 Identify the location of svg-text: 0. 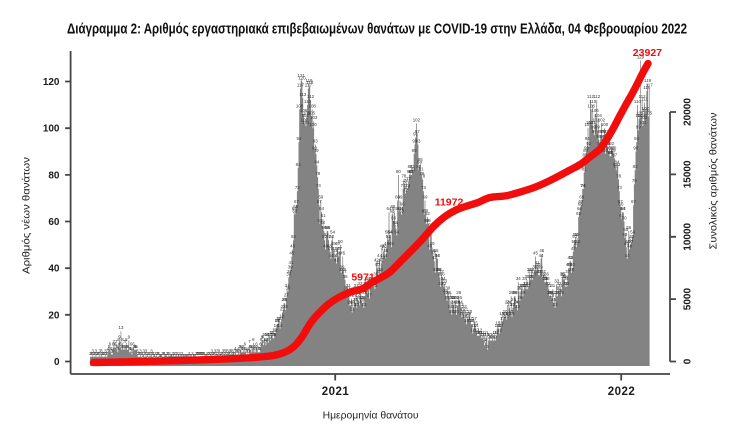
(688, 361).